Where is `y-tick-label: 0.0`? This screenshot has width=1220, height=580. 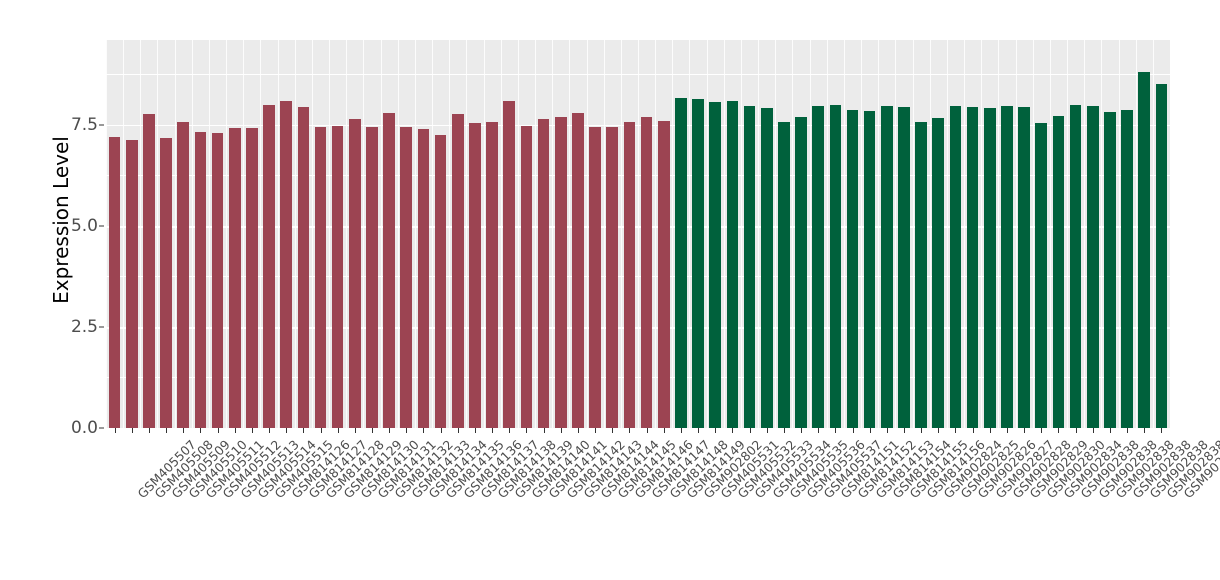
y-tick-label: 0.0 is located at coordinates (84, 428).